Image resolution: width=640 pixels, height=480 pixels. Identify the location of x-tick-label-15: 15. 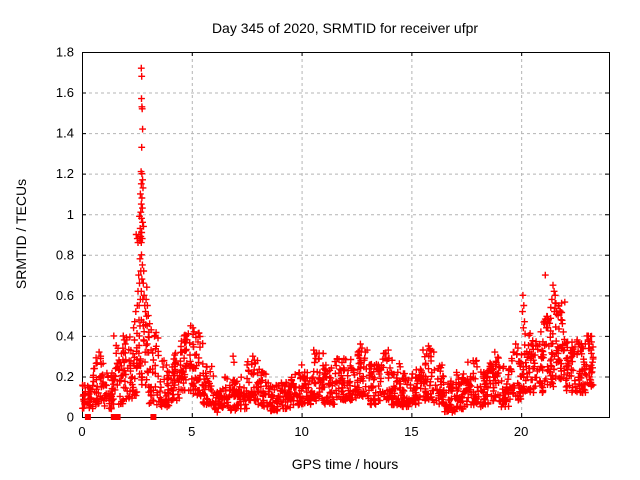
(411, 431).